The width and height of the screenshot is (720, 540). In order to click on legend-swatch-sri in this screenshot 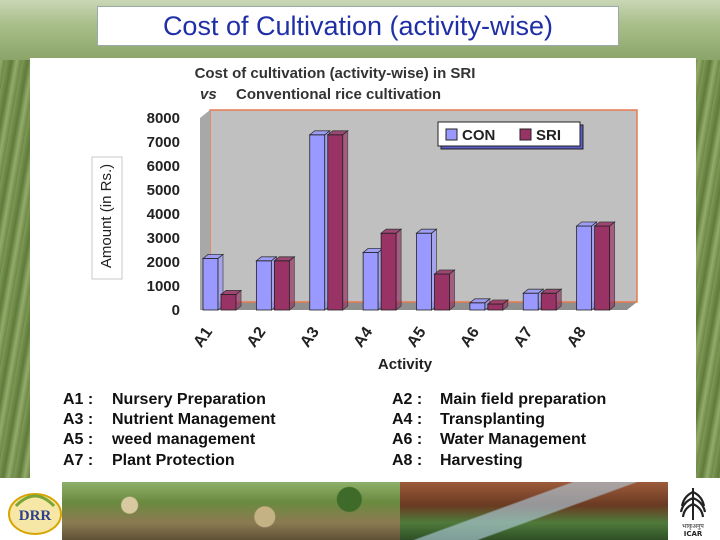, I will do `click(525, 134)`.